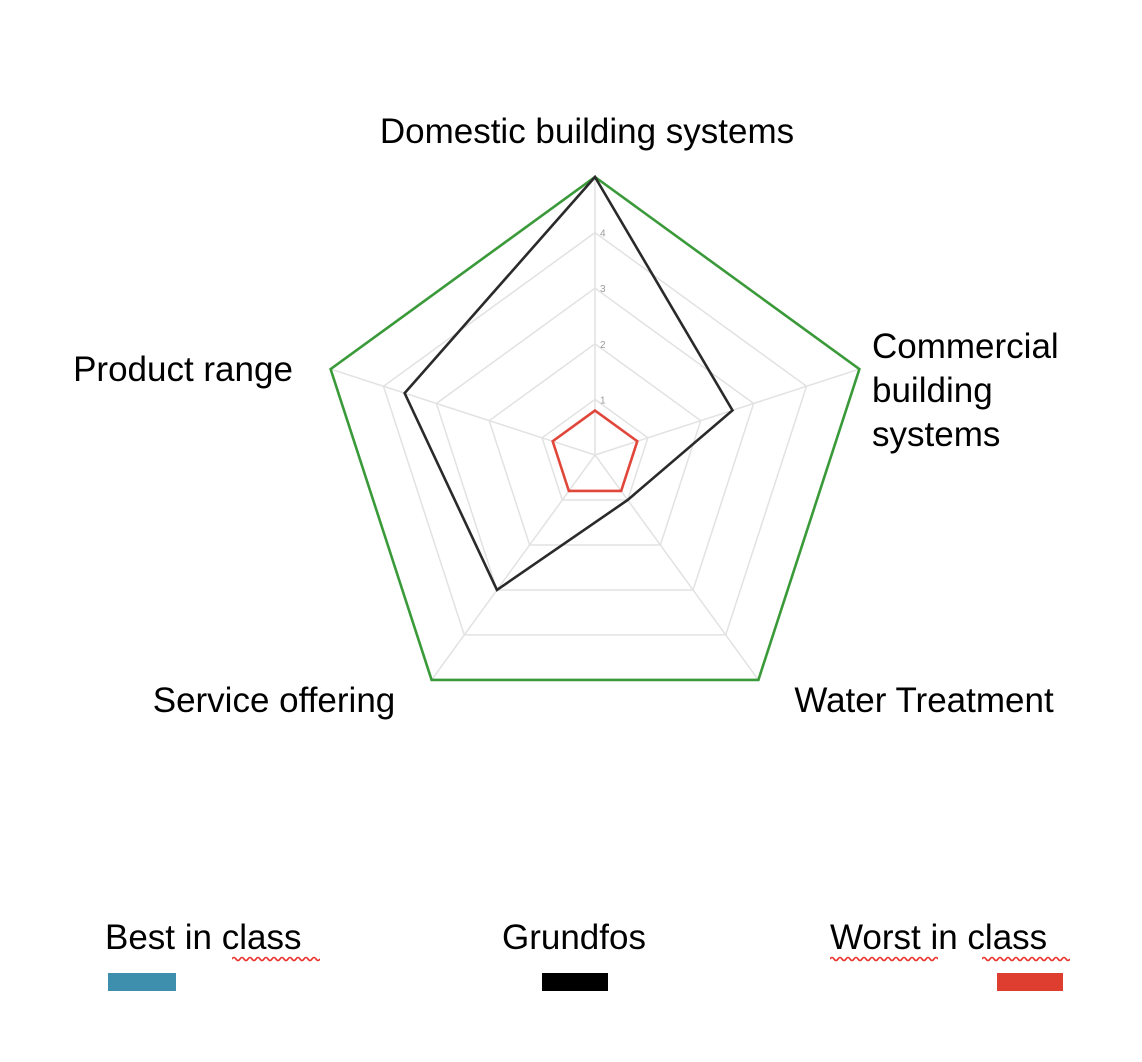  I want to click on legend-swatch-best-in-class, so click(142, 982).